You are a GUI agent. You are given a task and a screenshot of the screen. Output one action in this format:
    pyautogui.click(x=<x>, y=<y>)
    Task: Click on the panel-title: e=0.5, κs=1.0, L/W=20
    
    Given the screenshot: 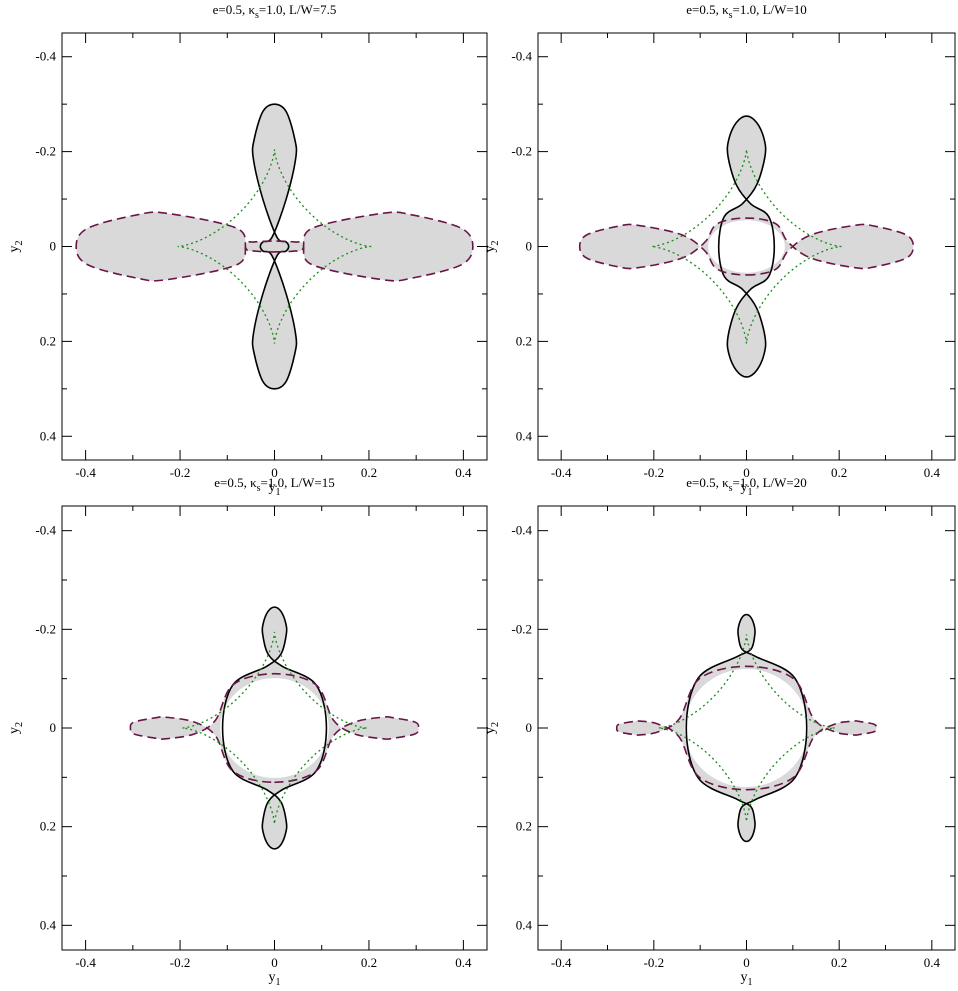 What is the action you would take?
    pyautogui.click(x=746, y=484)
    